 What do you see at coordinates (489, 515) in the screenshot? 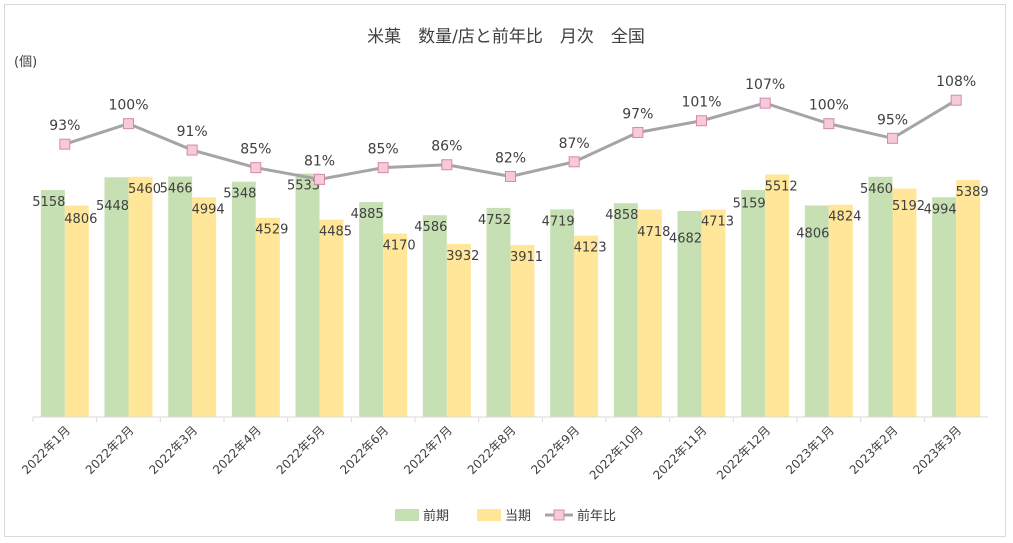
I see `legend-current-swatch` at bounding box center [489, 515].